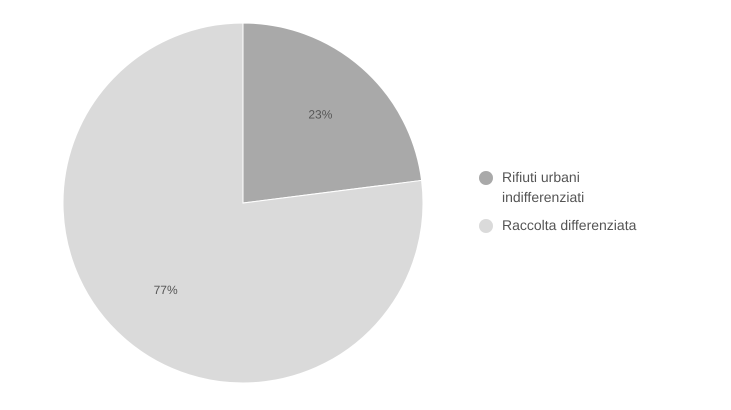  What do you see at coordinates (166, 289) in the screenshot?
I see `data-label: 77%` at bounding box center [166, 289].